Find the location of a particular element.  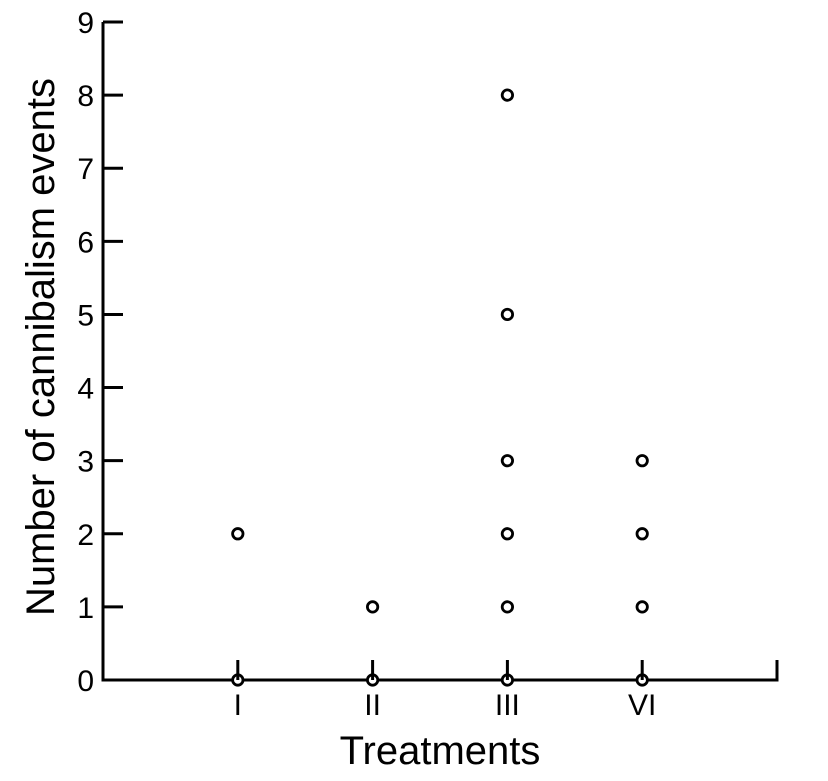

y-tick-label: 7 is located at coordinates (85, 169).